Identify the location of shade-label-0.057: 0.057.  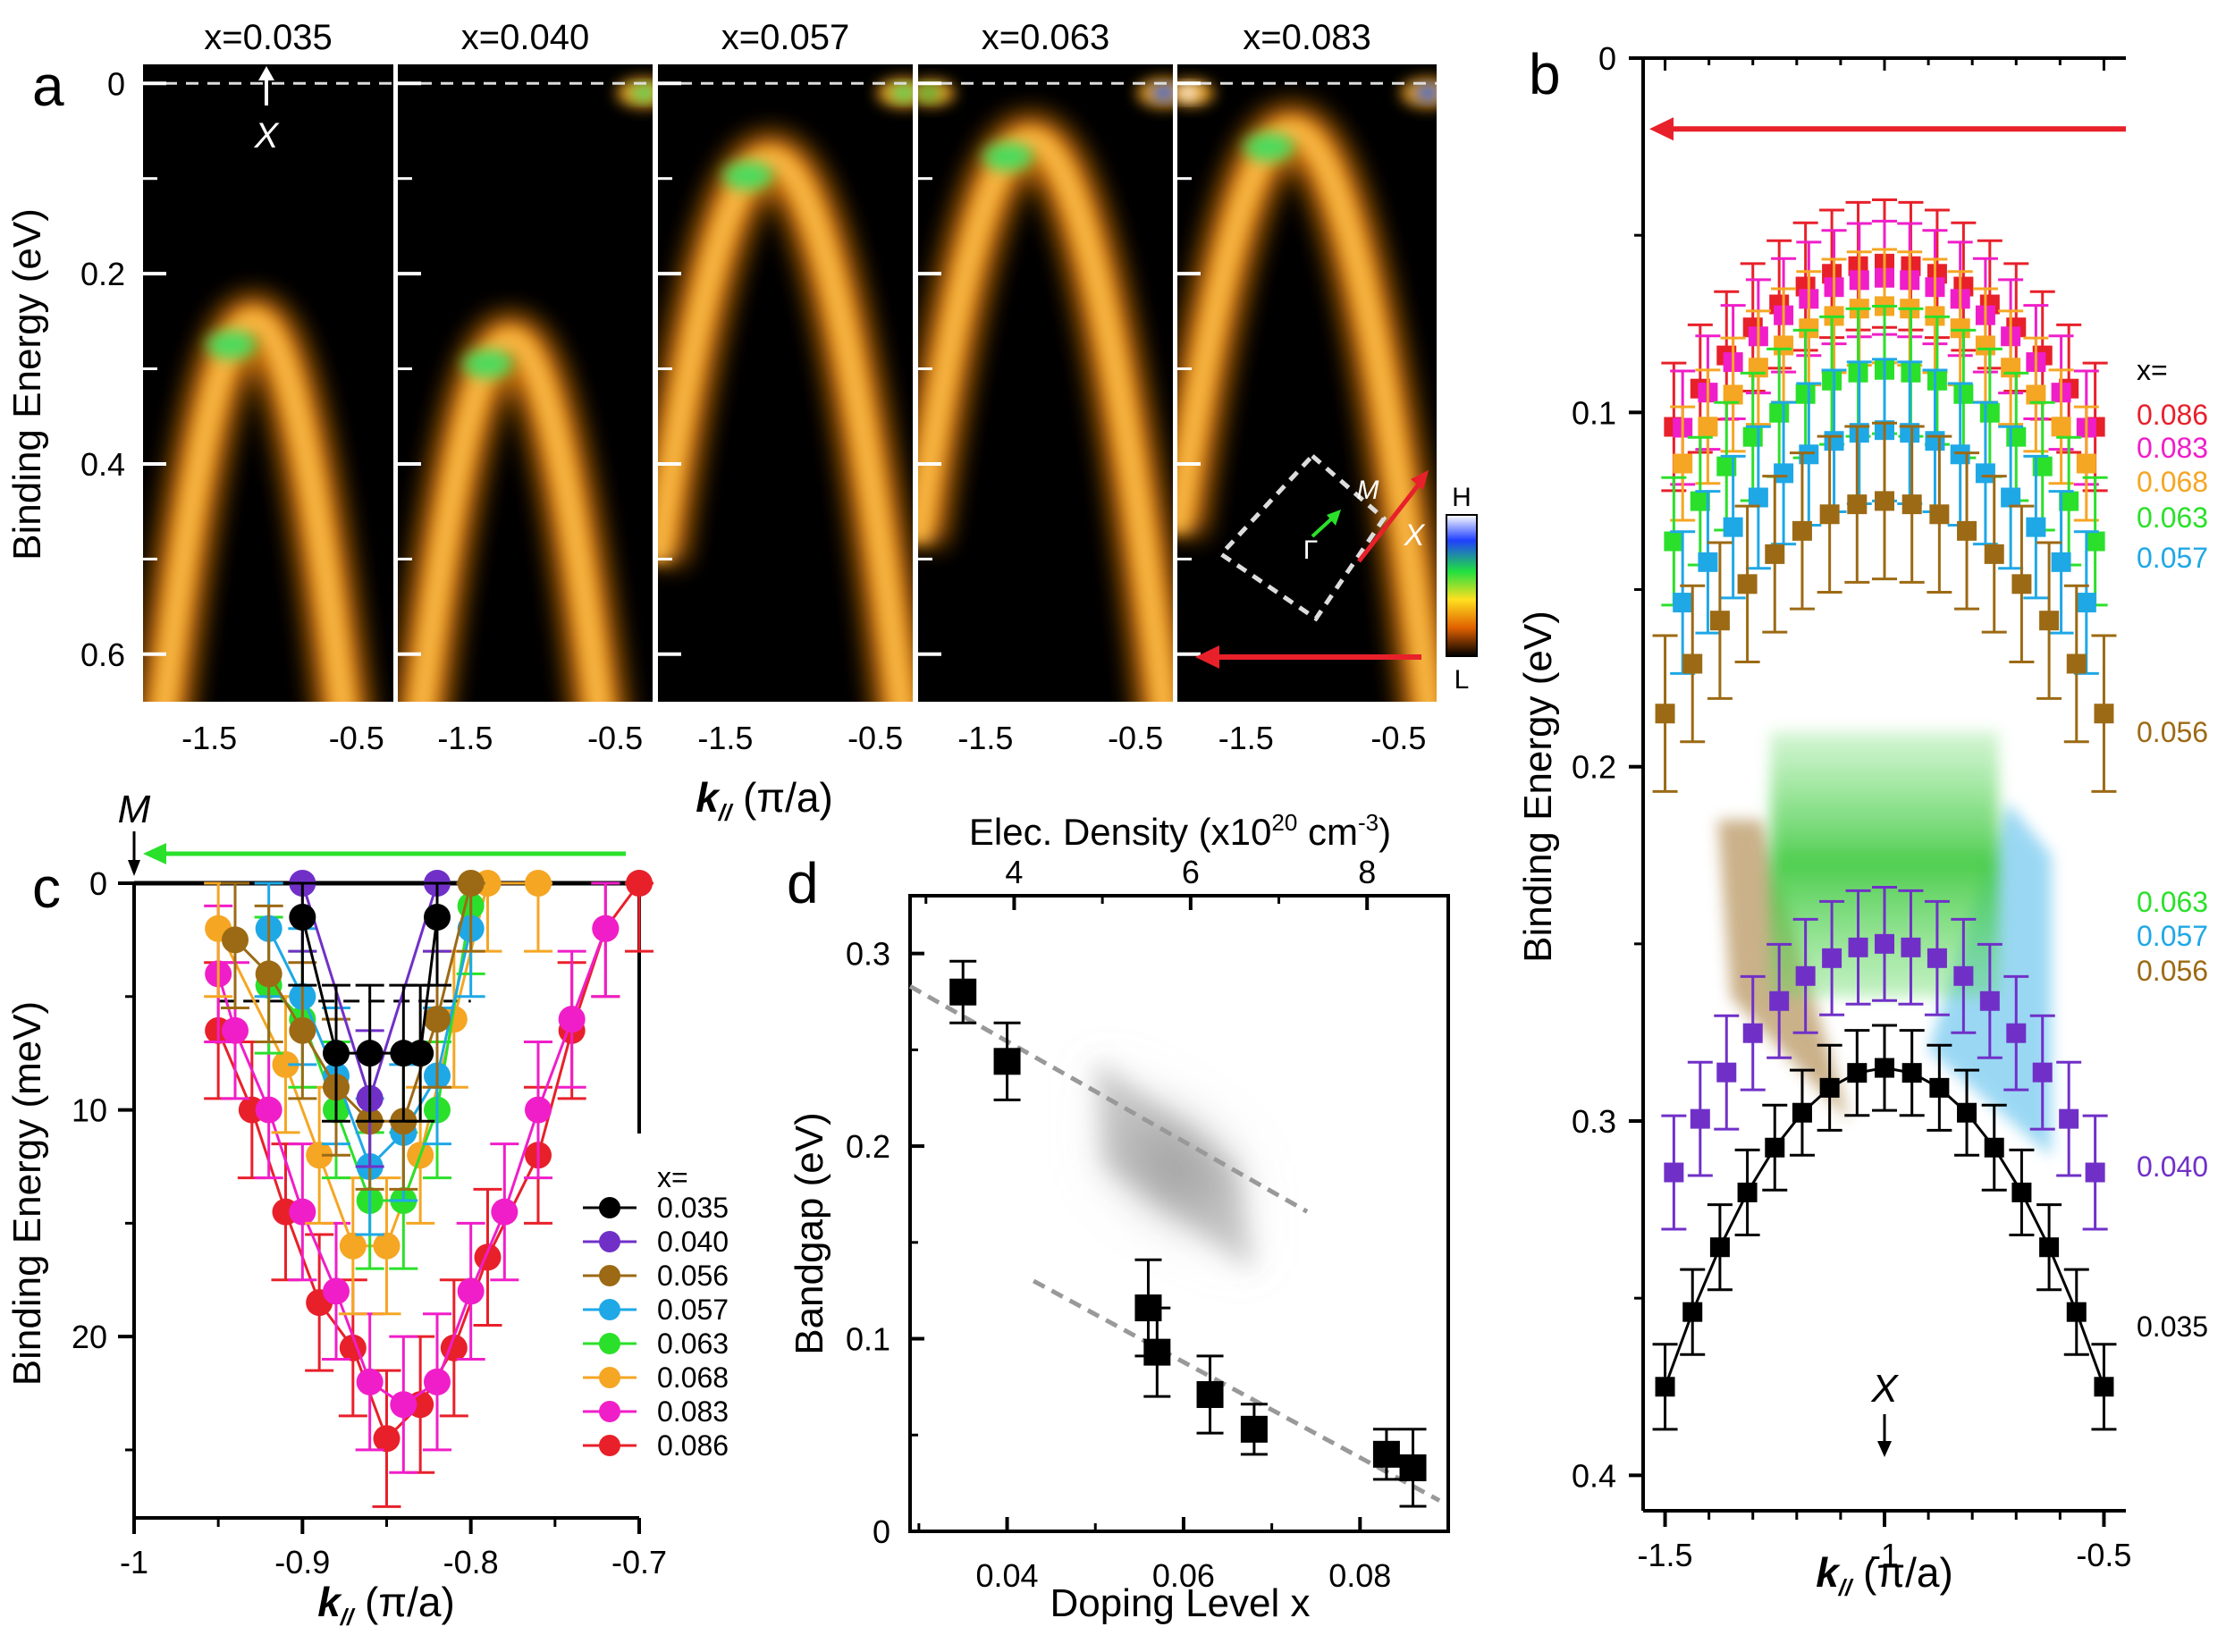
(2172, 936).